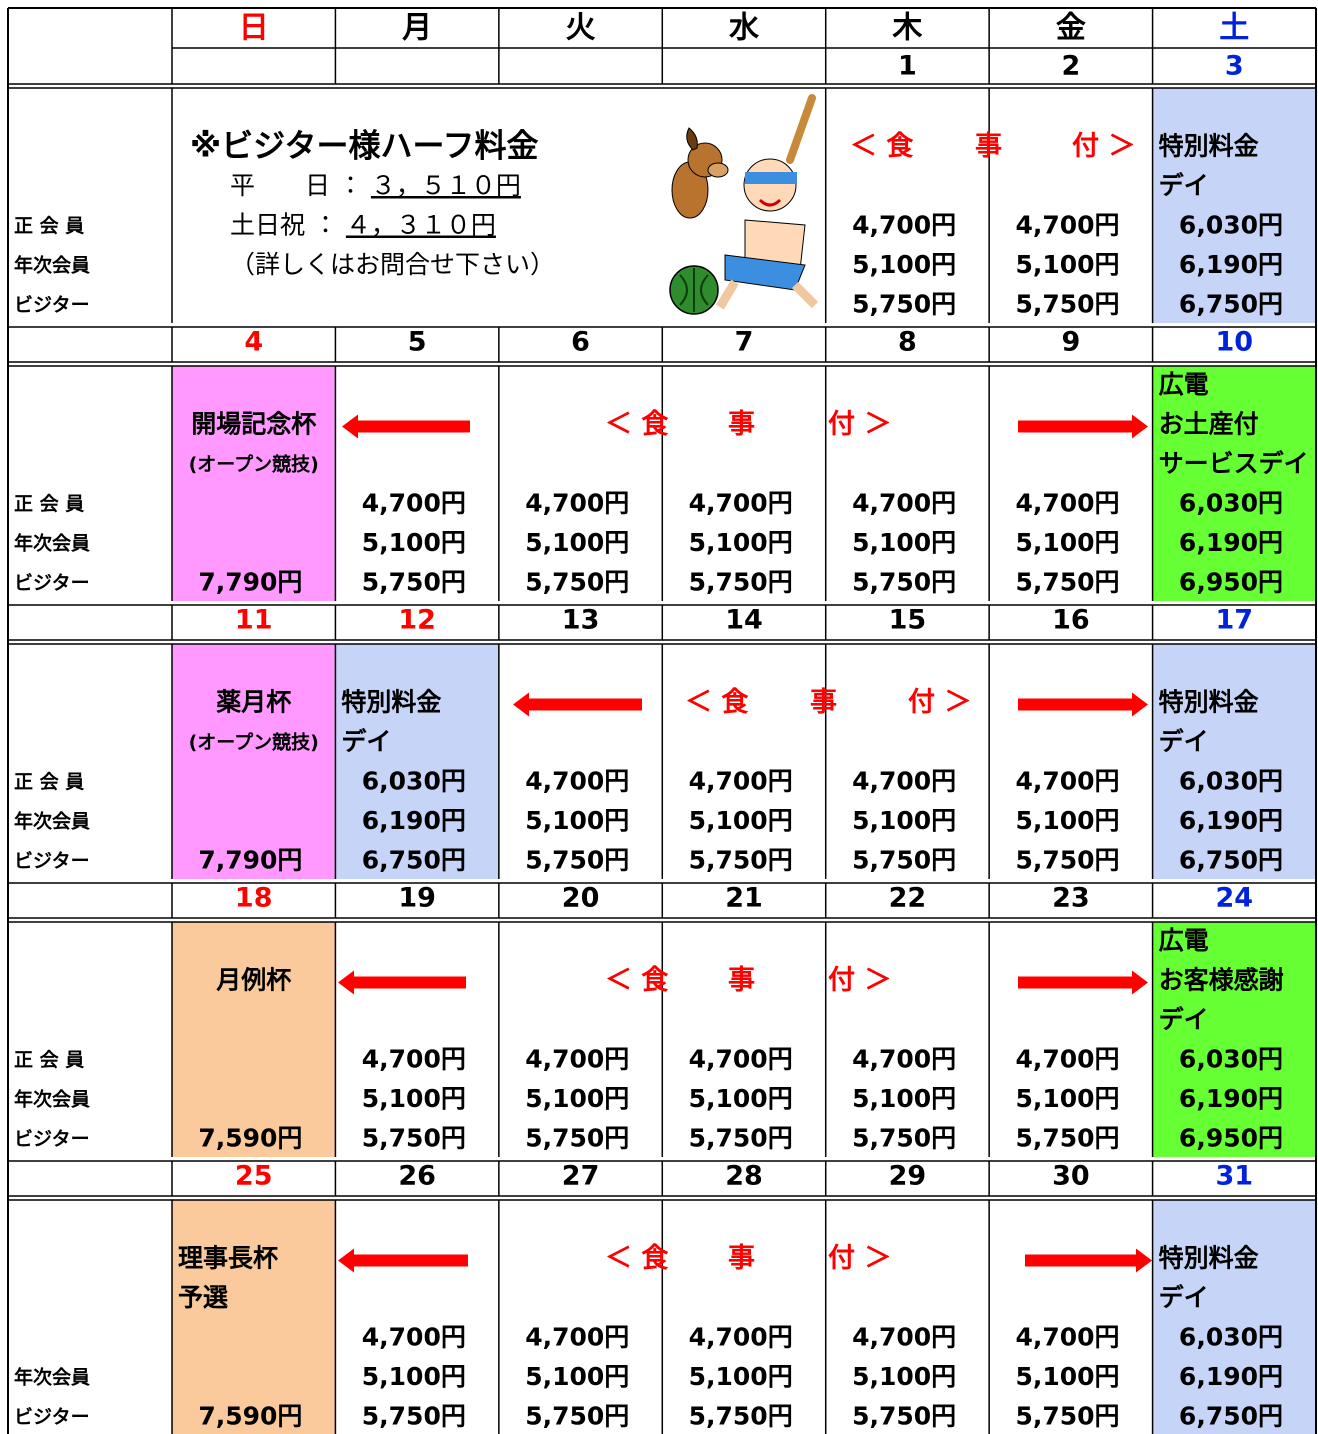 Image resolution: width=1318 pixels, height=1434 pixels. Describe the element at coordinates (581, 898) in the screenshot. I see `date: 20` at that location.